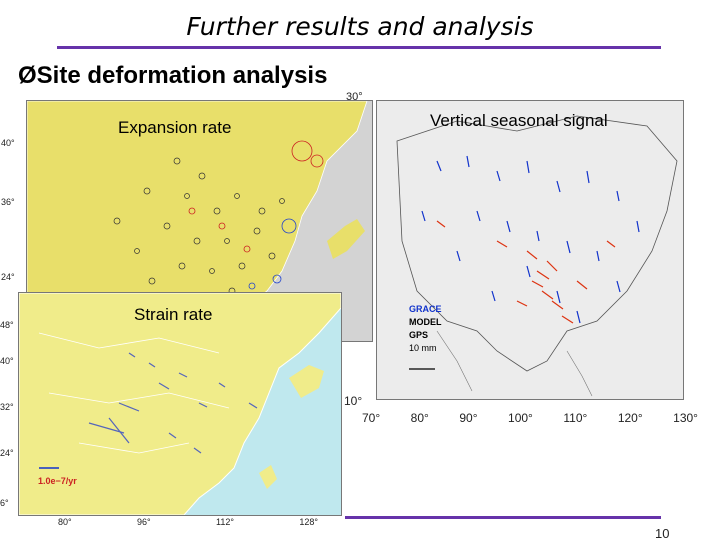  I want to click on expansion-tick-left-2: 36°, so click(8, 202).